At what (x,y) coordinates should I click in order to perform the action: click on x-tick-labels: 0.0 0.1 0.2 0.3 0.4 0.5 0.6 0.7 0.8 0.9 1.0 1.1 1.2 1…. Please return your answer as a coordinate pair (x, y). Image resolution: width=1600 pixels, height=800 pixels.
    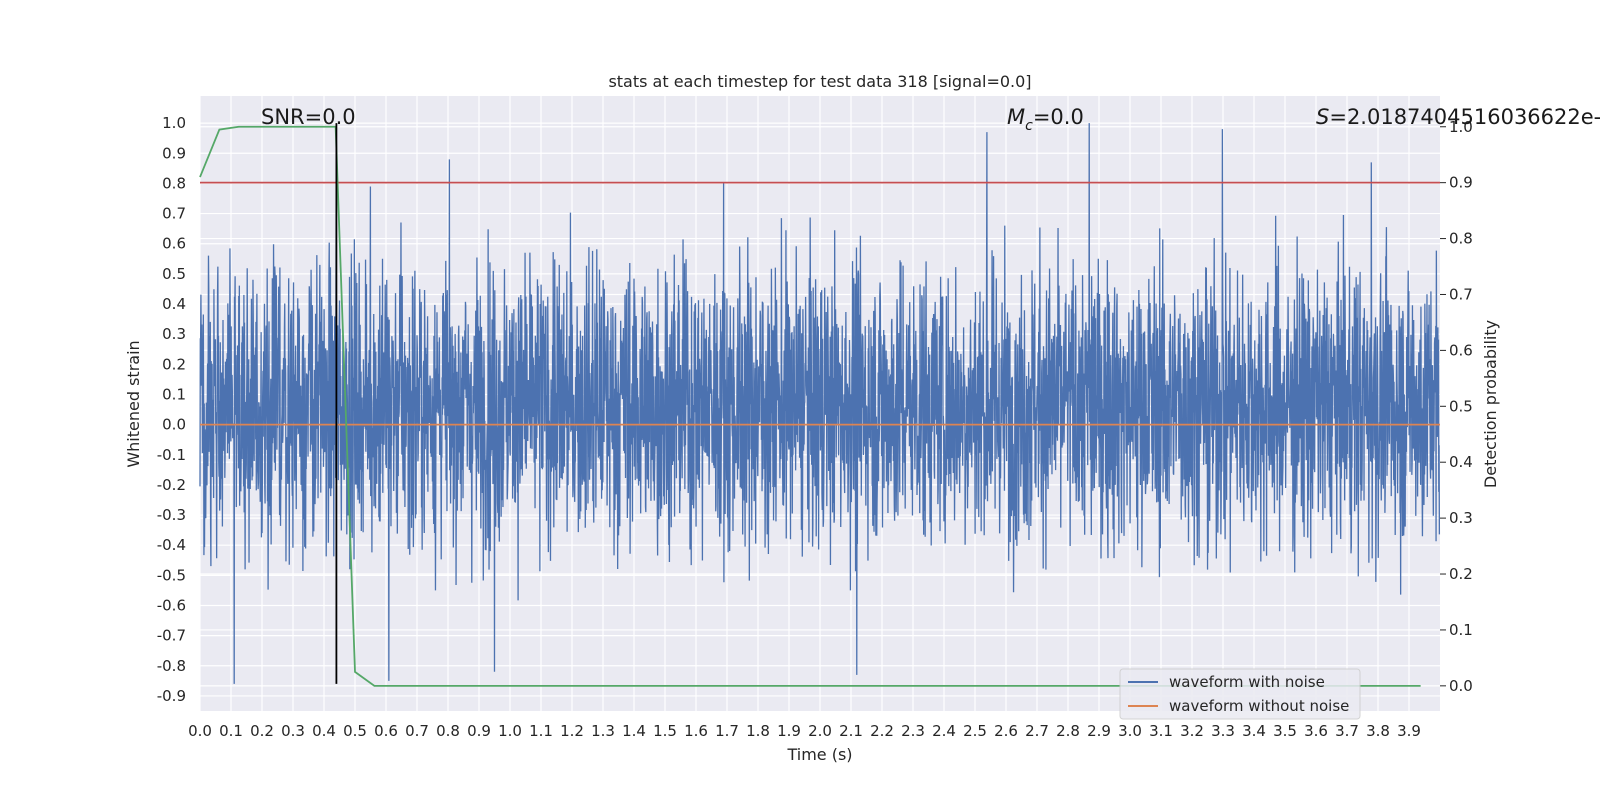
    Looking at the image, I should click on (804, 731).